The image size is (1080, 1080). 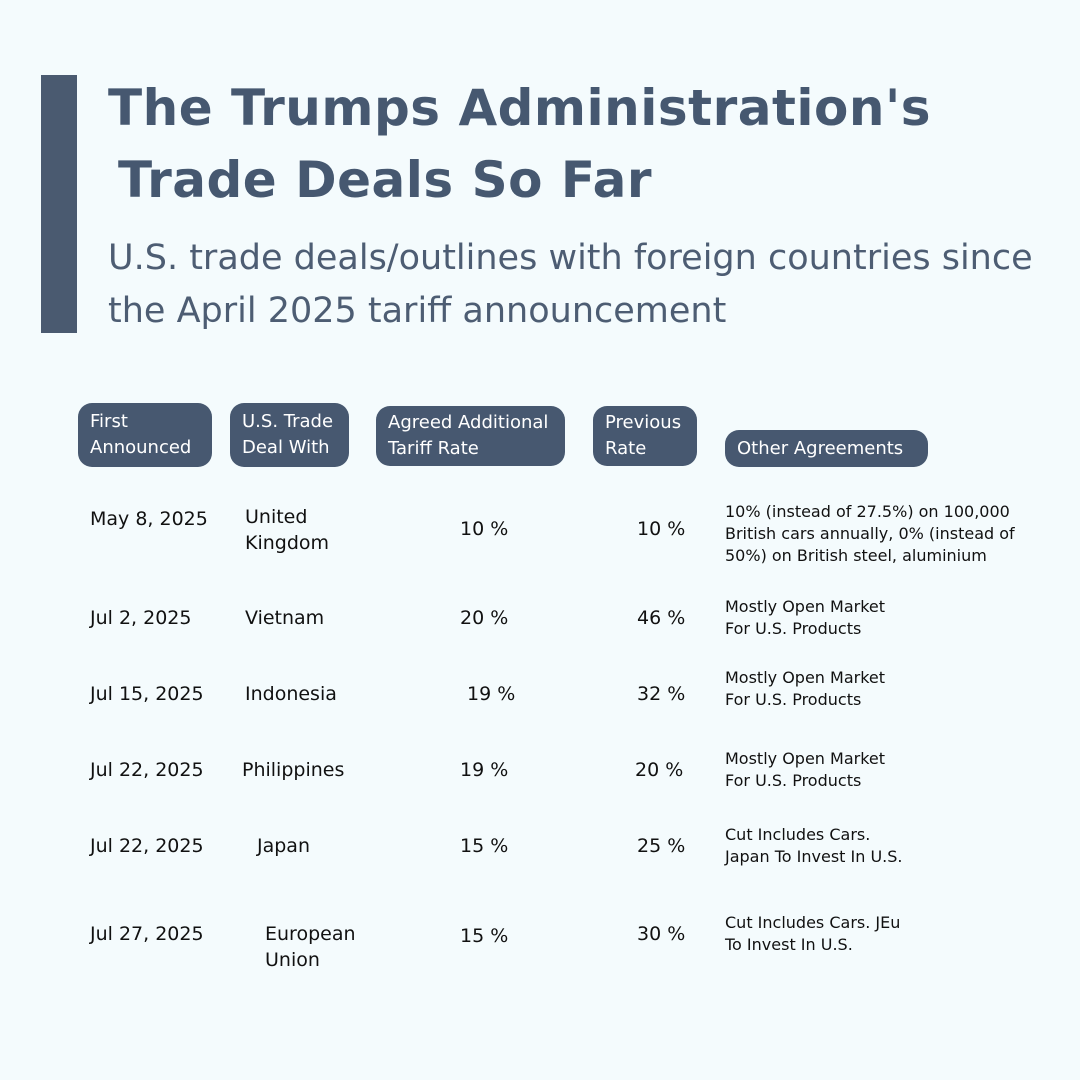 What do you see at coordinates (59, 204) in the screenshot?
I see `accent-bar` at bounding box center [59, 204].